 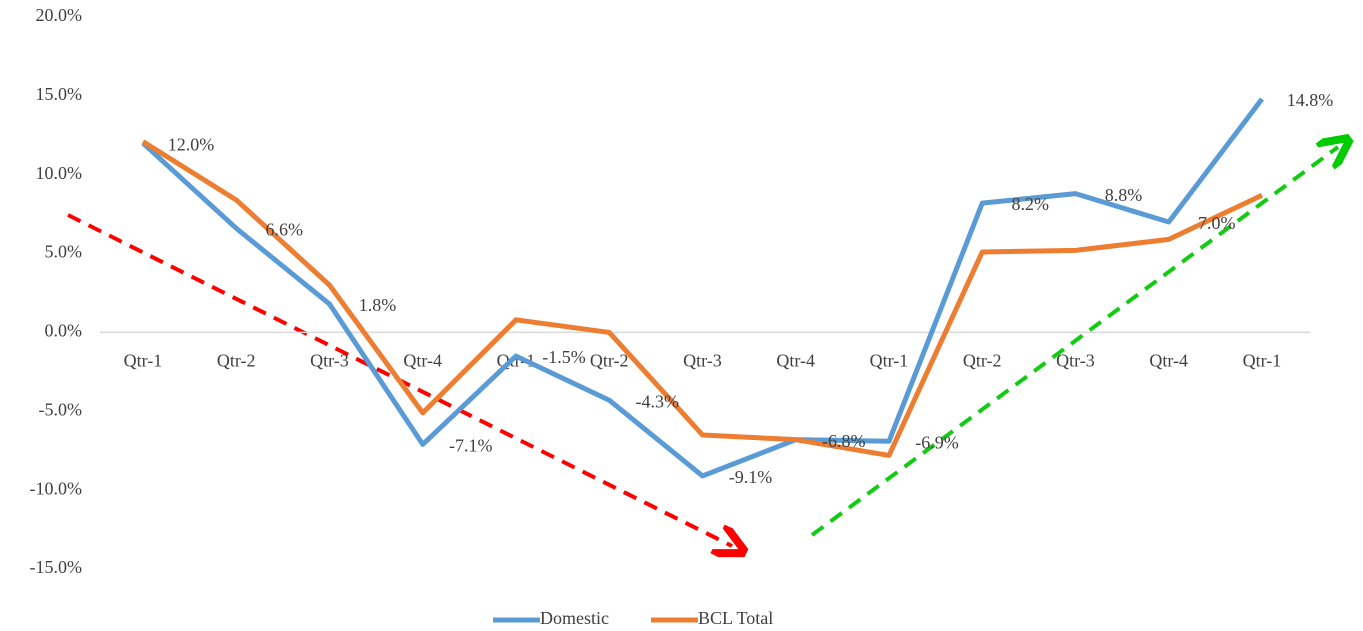 What do you see at coordinates (1217, 223) in the screenshot?
I see `data-label: 7.0%` at bounding box center [1217, 223].